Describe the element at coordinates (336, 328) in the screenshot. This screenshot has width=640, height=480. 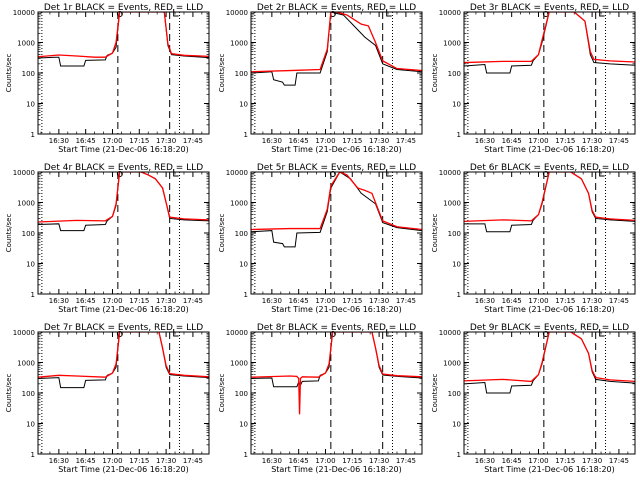
I see `panel-title: Det 8r BLACK = Events, RED = LLD` at that location.